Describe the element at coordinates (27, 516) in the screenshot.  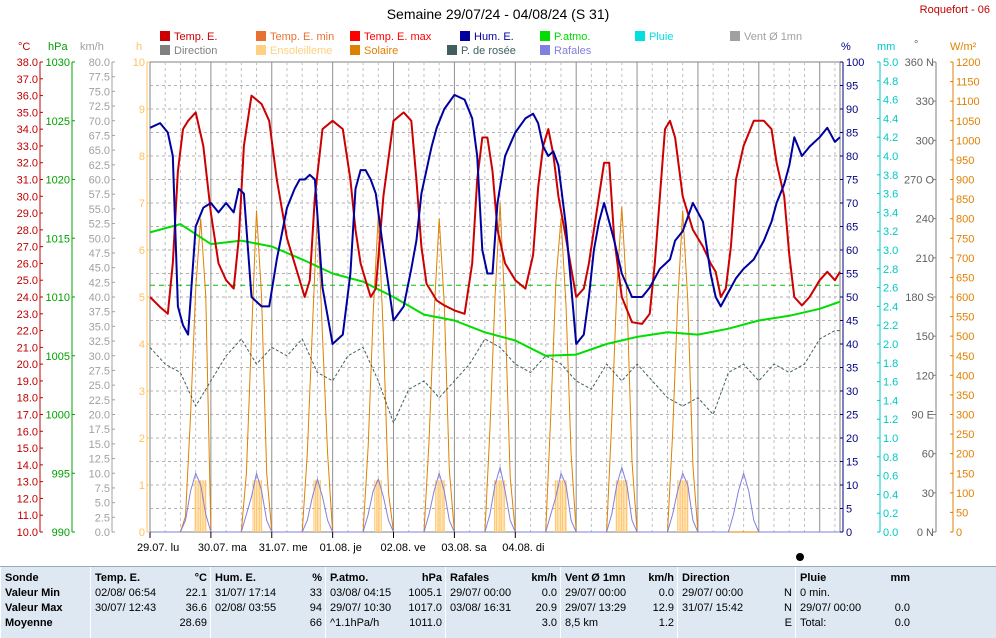
I see `temp-tick-label: 11.0` at that location.